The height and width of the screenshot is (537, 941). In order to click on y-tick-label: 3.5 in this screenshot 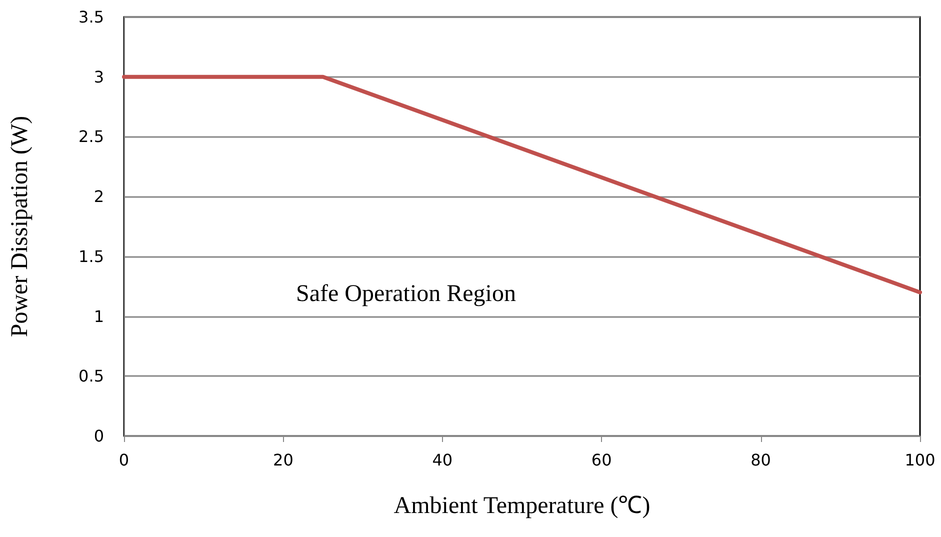, I will do `click(91, 17)`.